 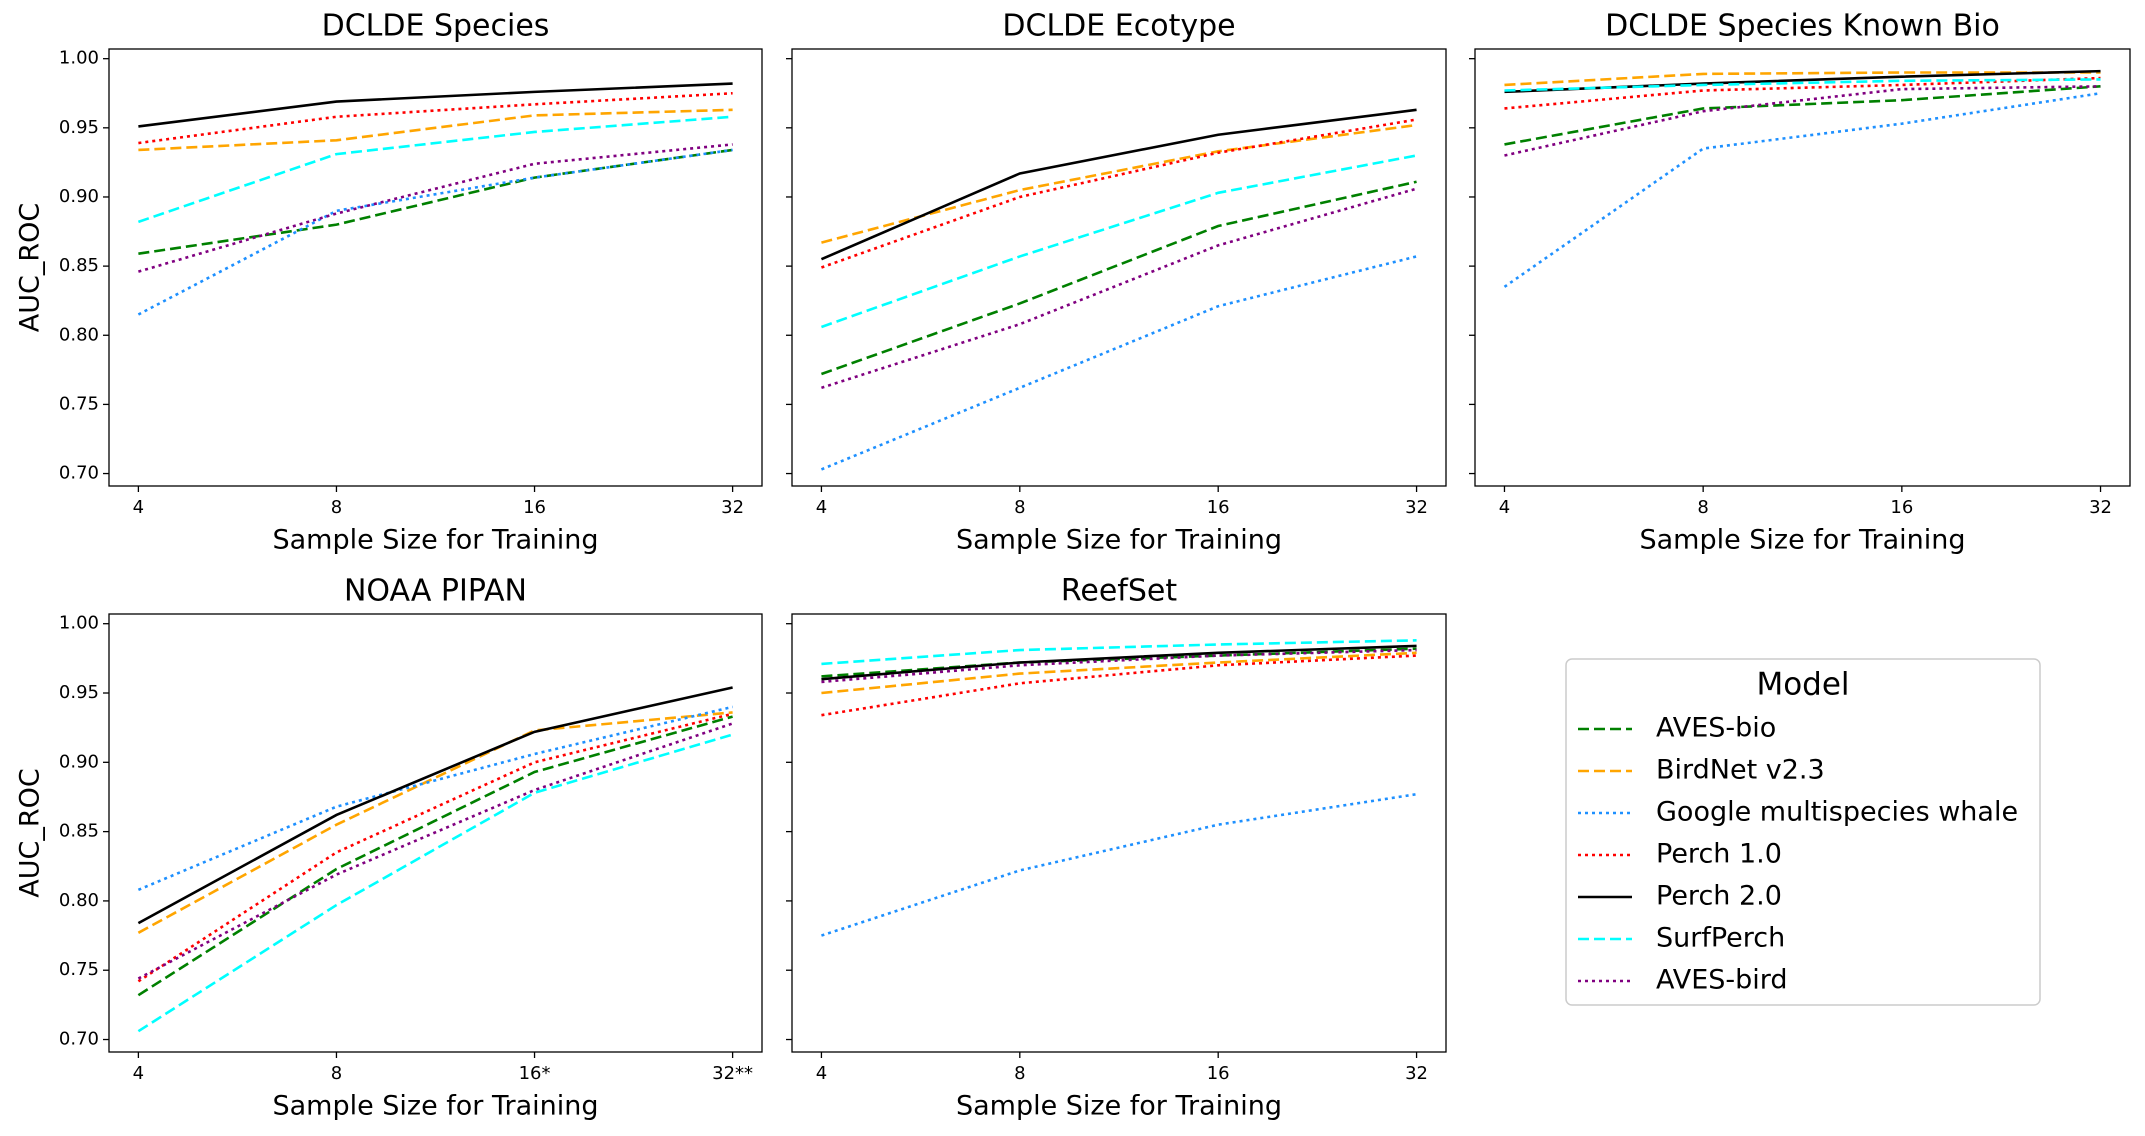 What do you see at coordinates (1837, 812) in the screenshot?
I see `legend-label: Google multispecies whale` at bounding box center [1837, 812].